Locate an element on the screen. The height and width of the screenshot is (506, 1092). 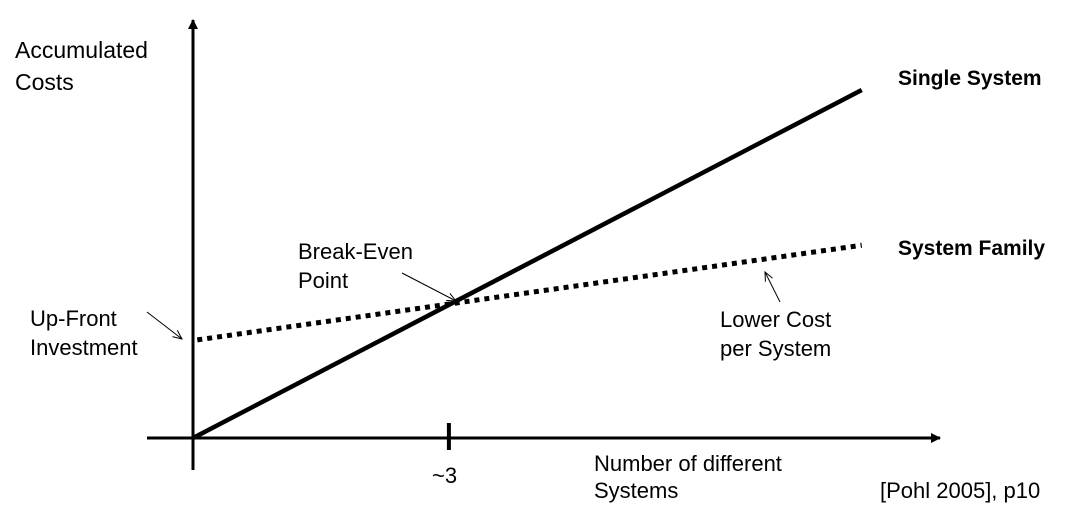
up-front-arrow is located at coordinates (164, 325).